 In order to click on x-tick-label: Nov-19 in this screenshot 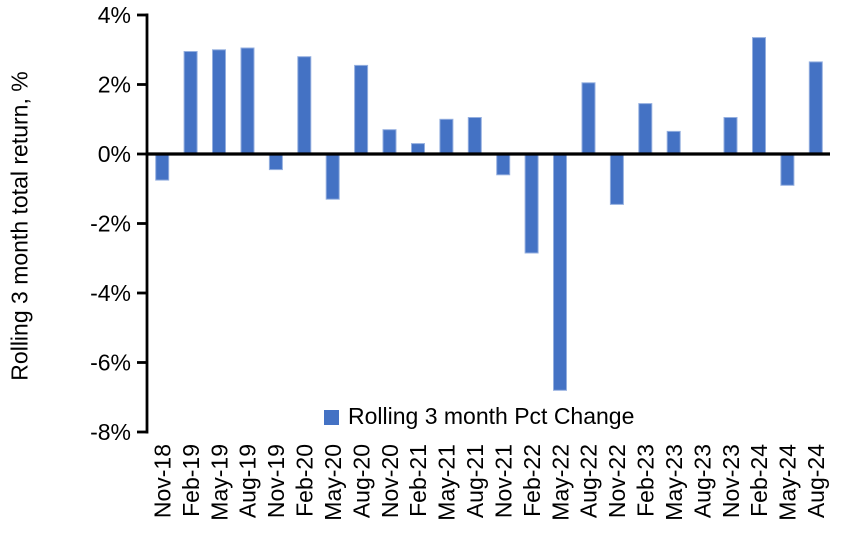, I will do `click(276, 481)`.